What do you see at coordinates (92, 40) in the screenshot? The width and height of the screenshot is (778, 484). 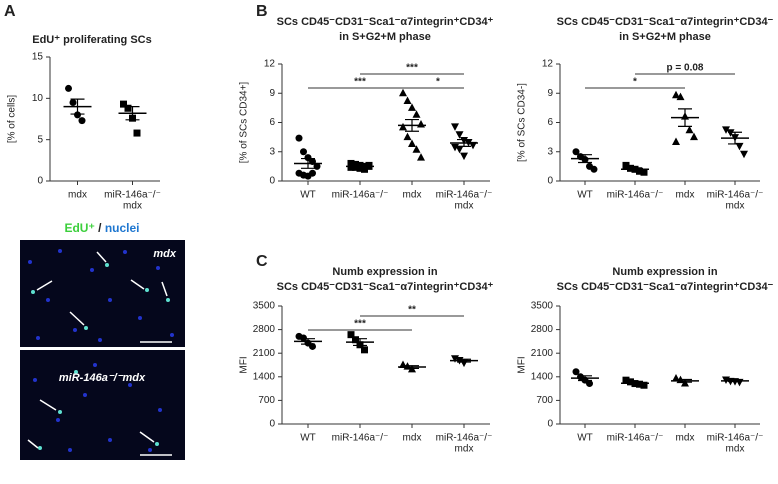 I see `chart-title: EdU⁺ proliferating SCs` at bounding box center [92, 40].